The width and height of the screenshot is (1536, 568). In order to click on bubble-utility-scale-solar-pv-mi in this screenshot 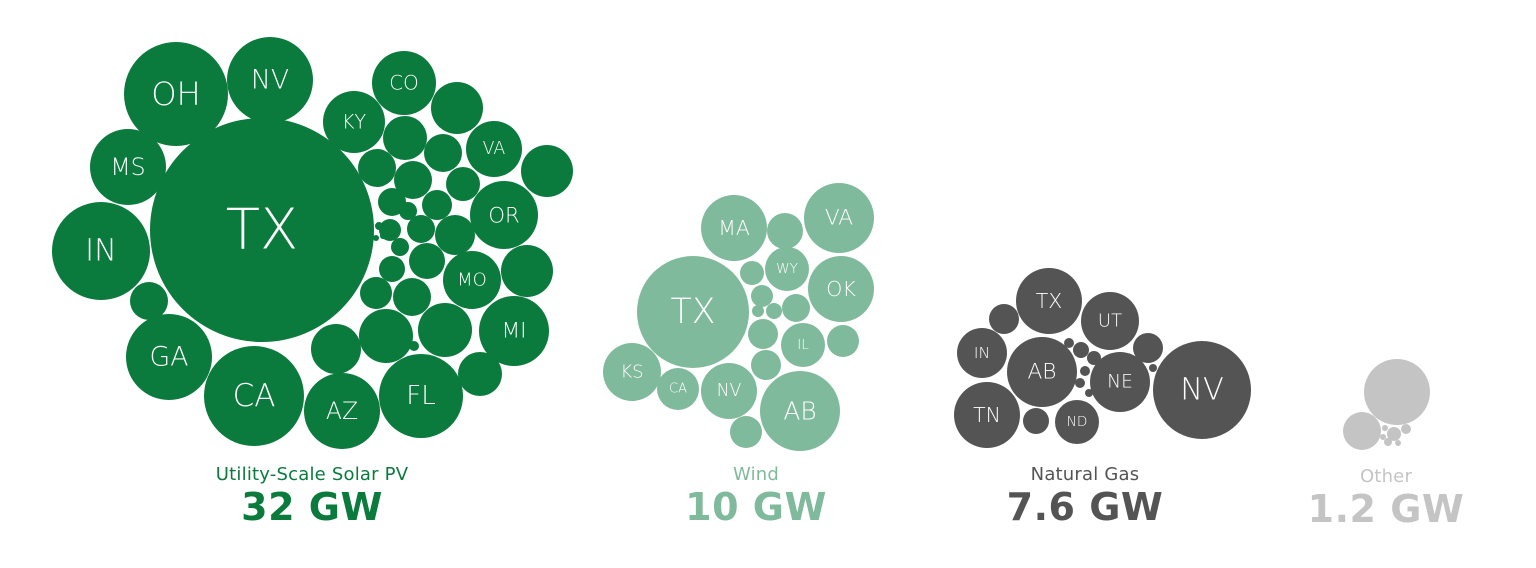, I will do `click(514, 331)`.